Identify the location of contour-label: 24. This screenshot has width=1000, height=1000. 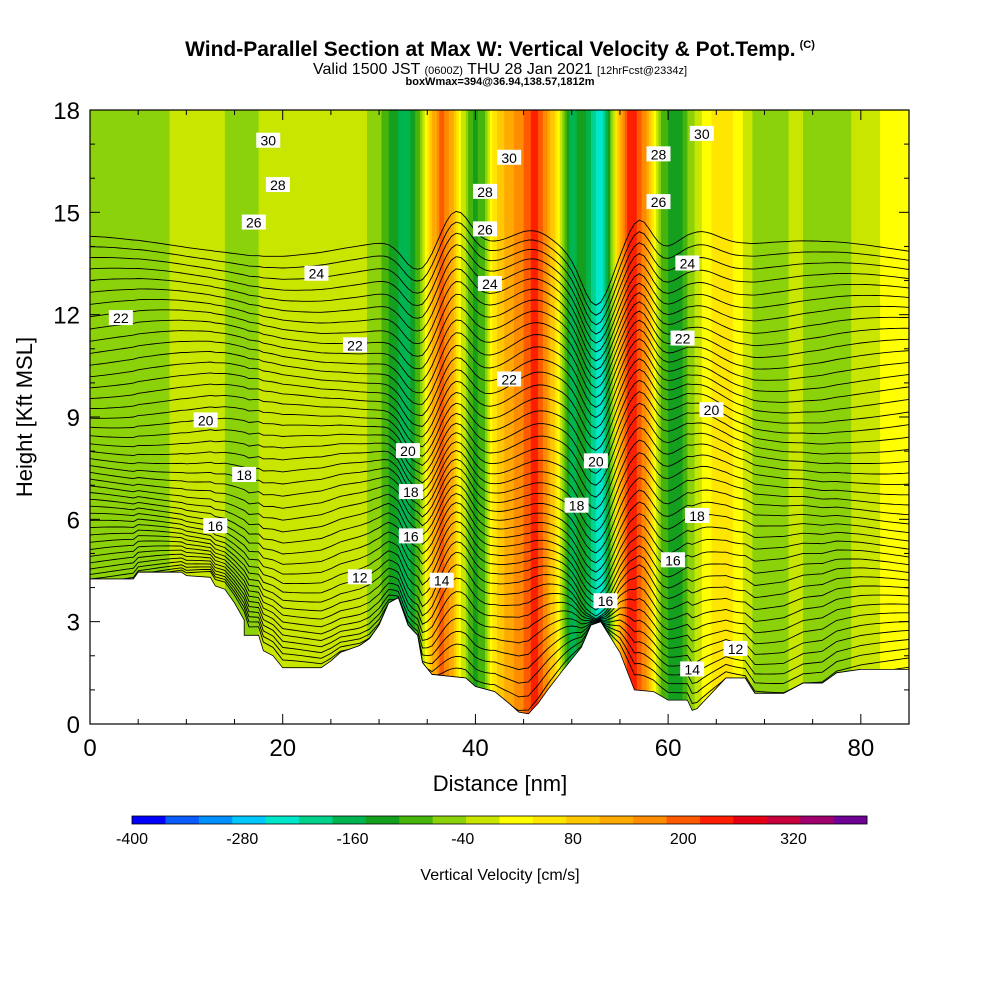
(316, 273).